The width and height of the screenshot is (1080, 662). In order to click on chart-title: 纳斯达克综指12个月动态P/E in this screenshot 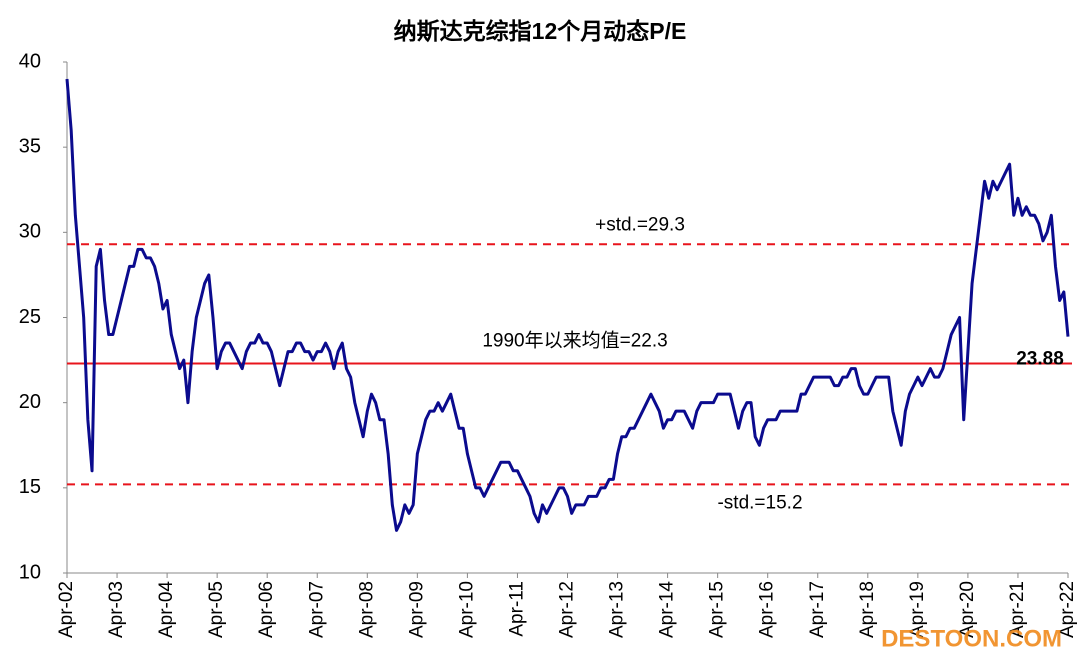, I will do `click(540, 31)`.